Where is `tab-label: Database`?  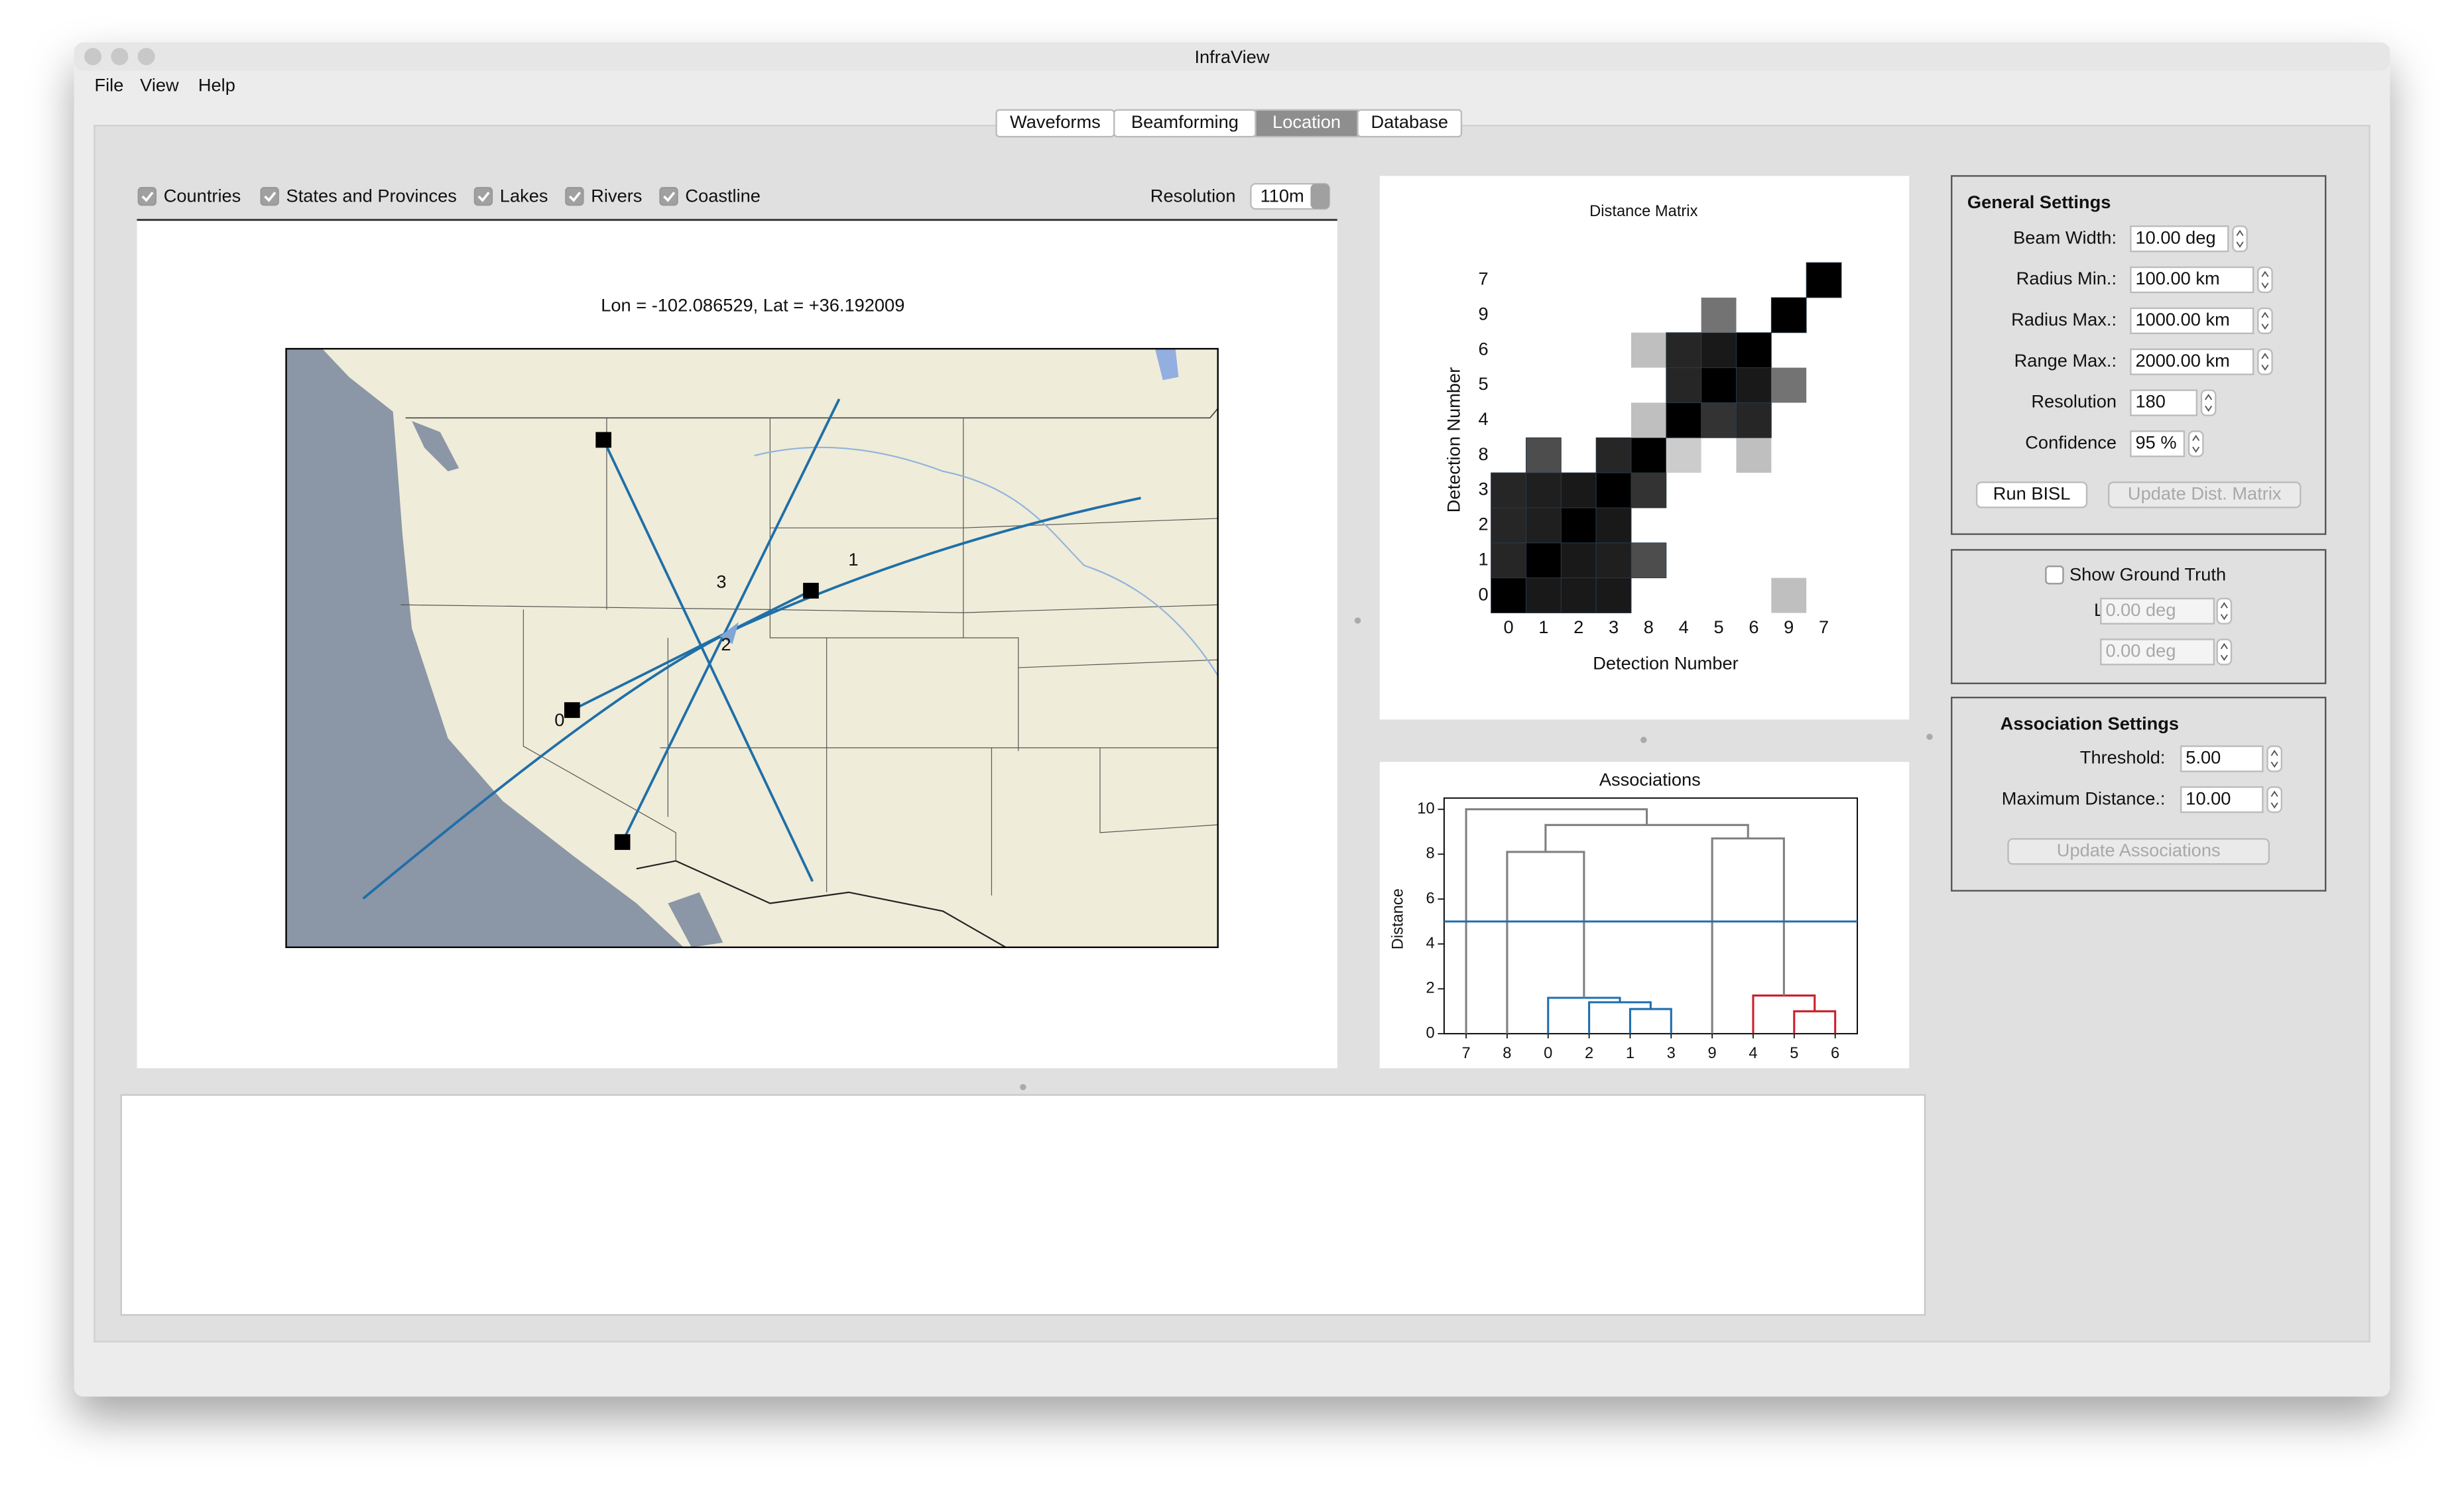
tab-label: Database is located at coordinates (1410, 122).